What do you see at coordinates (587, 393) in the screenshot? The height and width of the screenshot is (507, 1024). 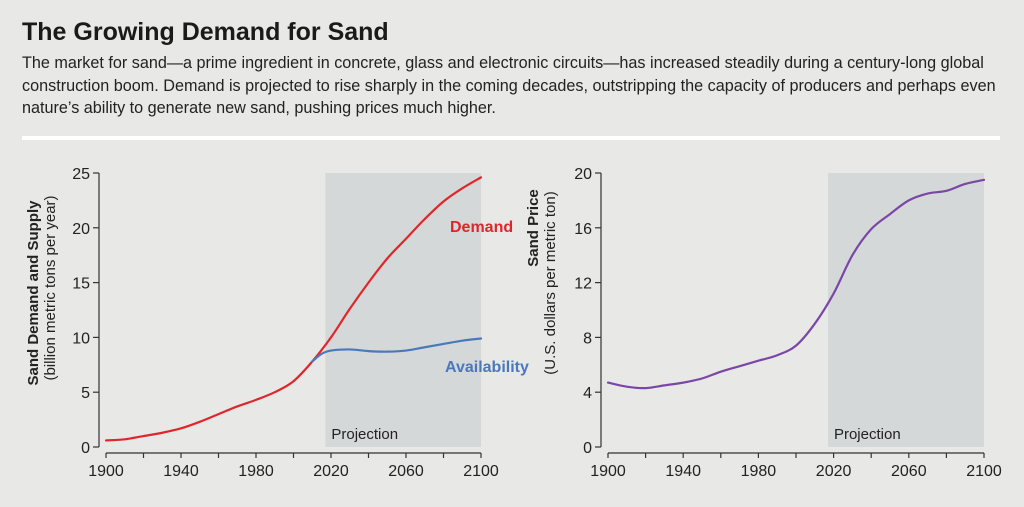 I see `y-tick-label: 4` at bounding box center [587, 393].